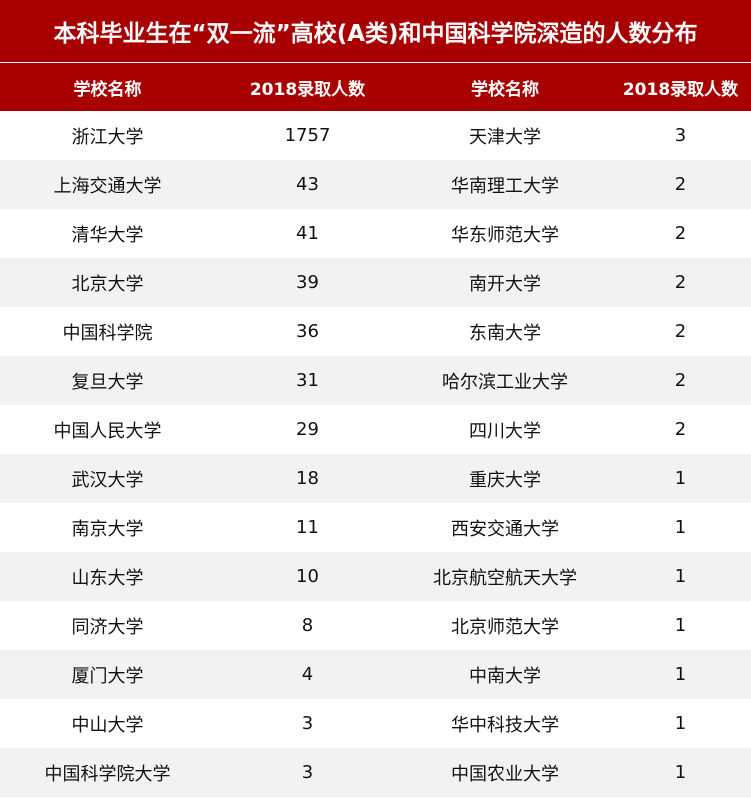 This screenshot has height=798, width=751. Describe the element at coordinates (107, 674) in the screenshot. I see `school-name-left: 厦门大学` at that location.